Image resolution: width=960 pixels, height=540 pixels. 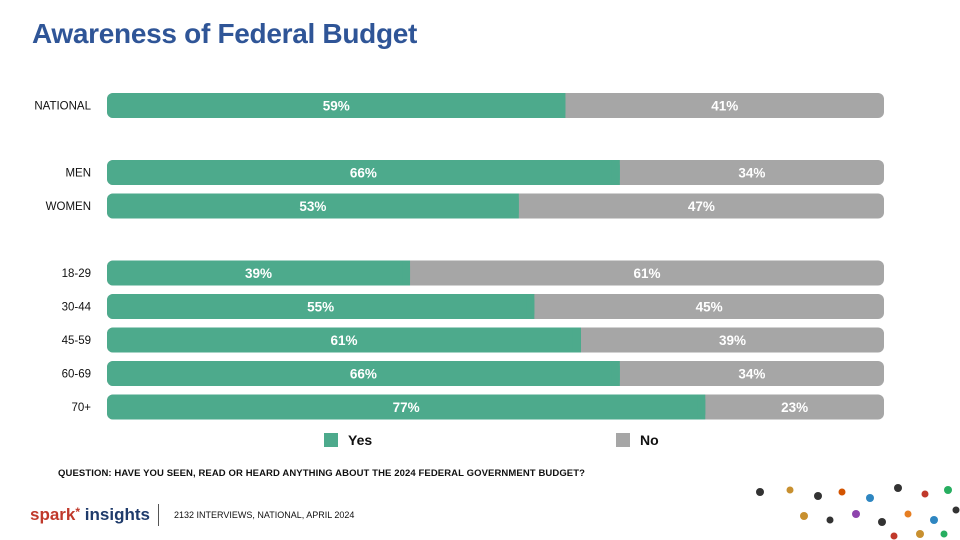 I want to click on data-label-yes: 59%, so click(x=336, y=106).